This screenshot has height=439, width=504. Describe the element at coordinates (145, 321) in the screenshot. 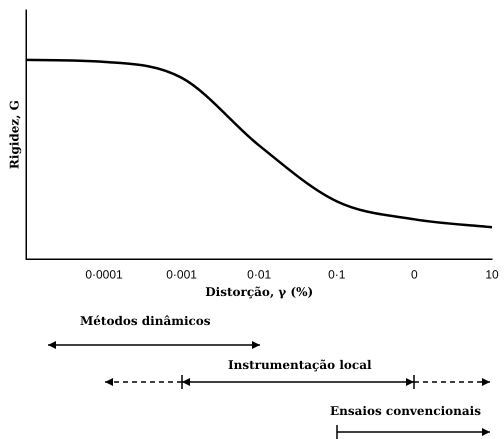

I see `text: Métodos dinâmicos` at that location.